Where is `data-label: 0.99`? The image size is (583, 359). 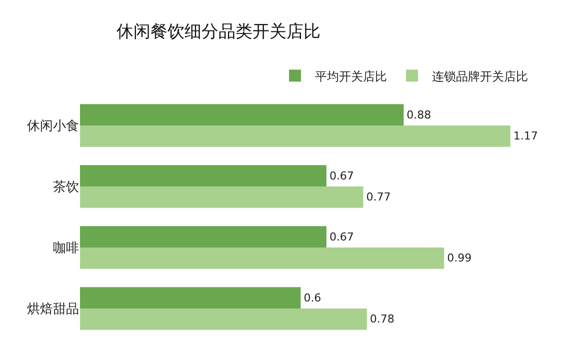 data-label: 0.99 is located at coordinates (459, 258).